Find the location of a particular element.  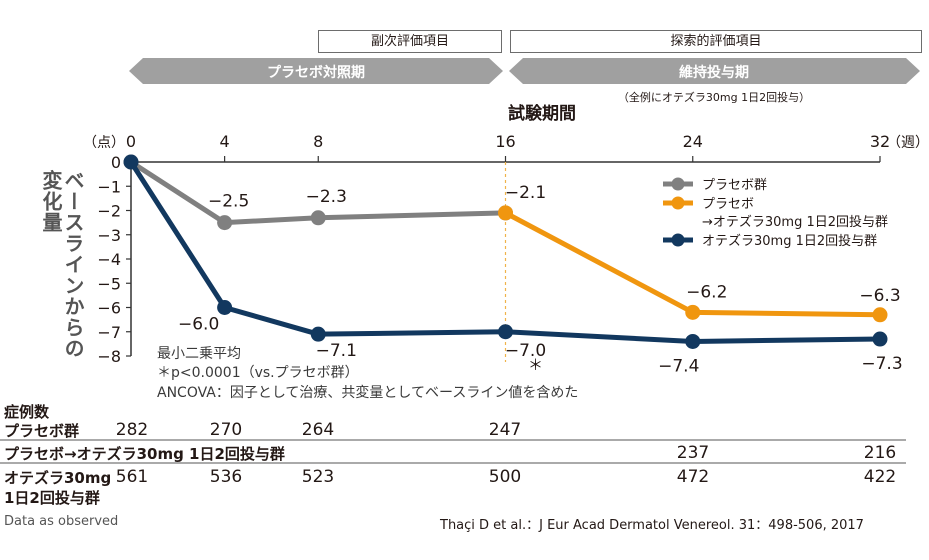

placebo-data-label: −2.1 is located at coordinates (525, 193).